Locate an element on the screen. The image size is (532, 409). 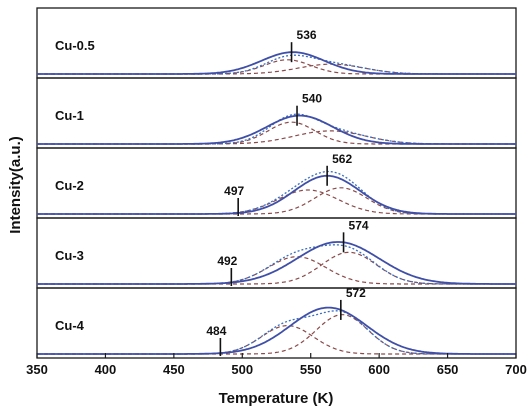
peak-label-562: 562 is located at coordinates (342, 159).